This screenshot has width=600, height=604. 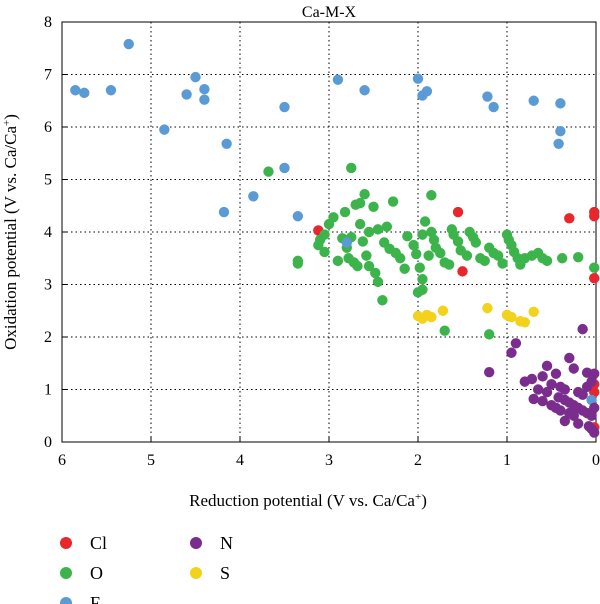 What do you see at coordinates (225, 573) in the screenshot?
I see `legend-label: S` at bounding box center [225, 573].